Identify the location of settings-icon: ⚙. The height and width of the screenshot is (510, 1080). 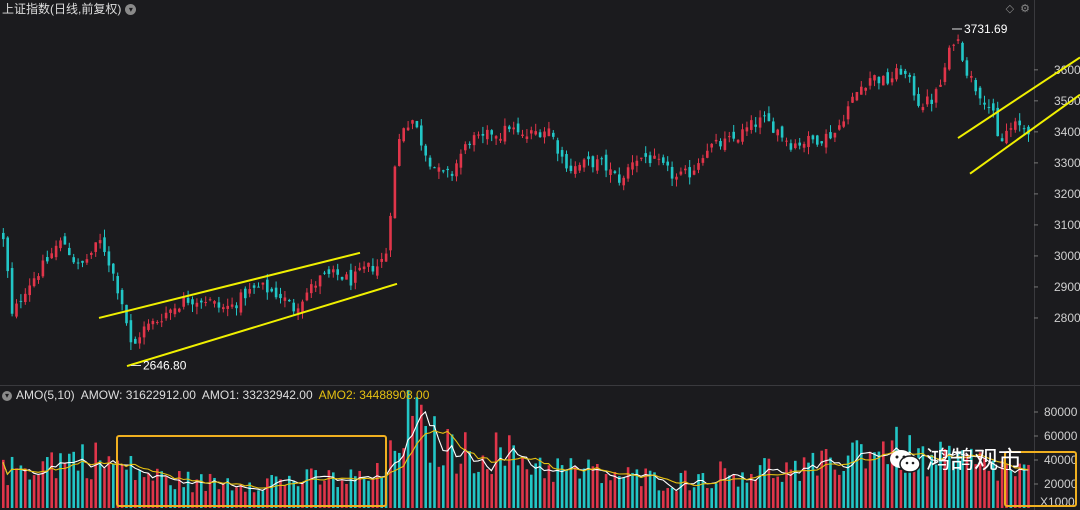
(1025, 9).